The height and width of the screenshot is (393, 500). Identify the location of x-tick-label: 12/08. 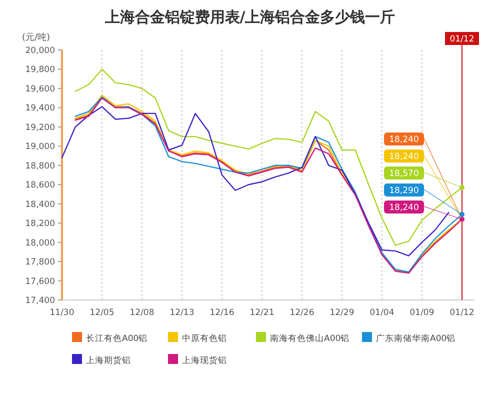
(142, 313).